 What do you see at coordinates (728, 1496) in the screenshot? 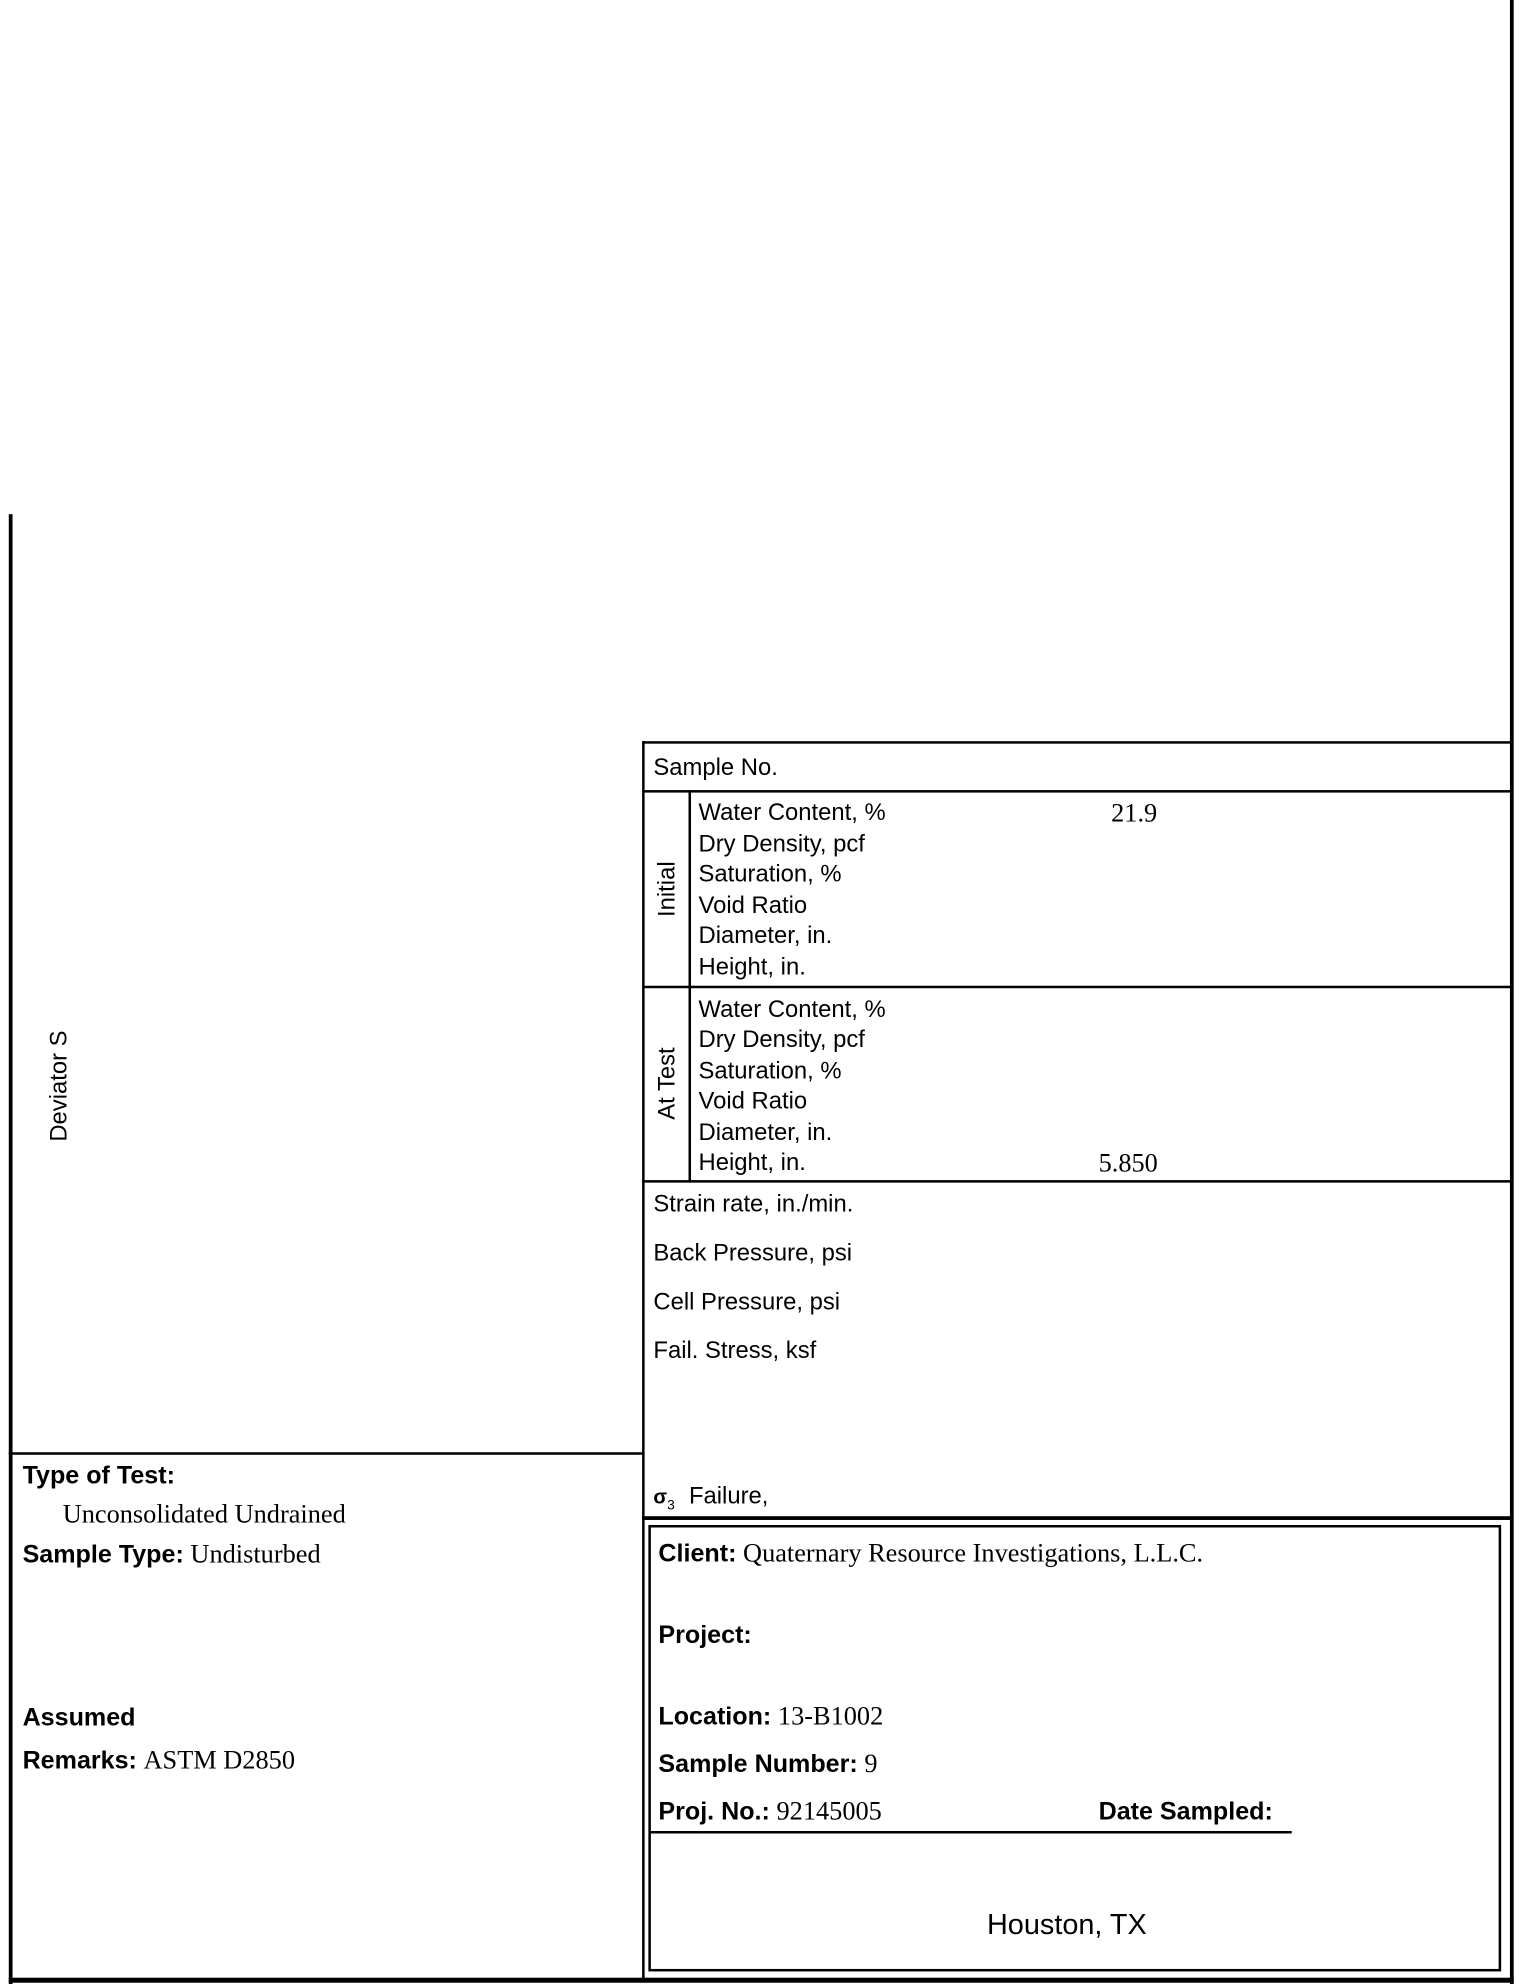
I see `failure-label: Failure,` at bounding box center [728, 1496].